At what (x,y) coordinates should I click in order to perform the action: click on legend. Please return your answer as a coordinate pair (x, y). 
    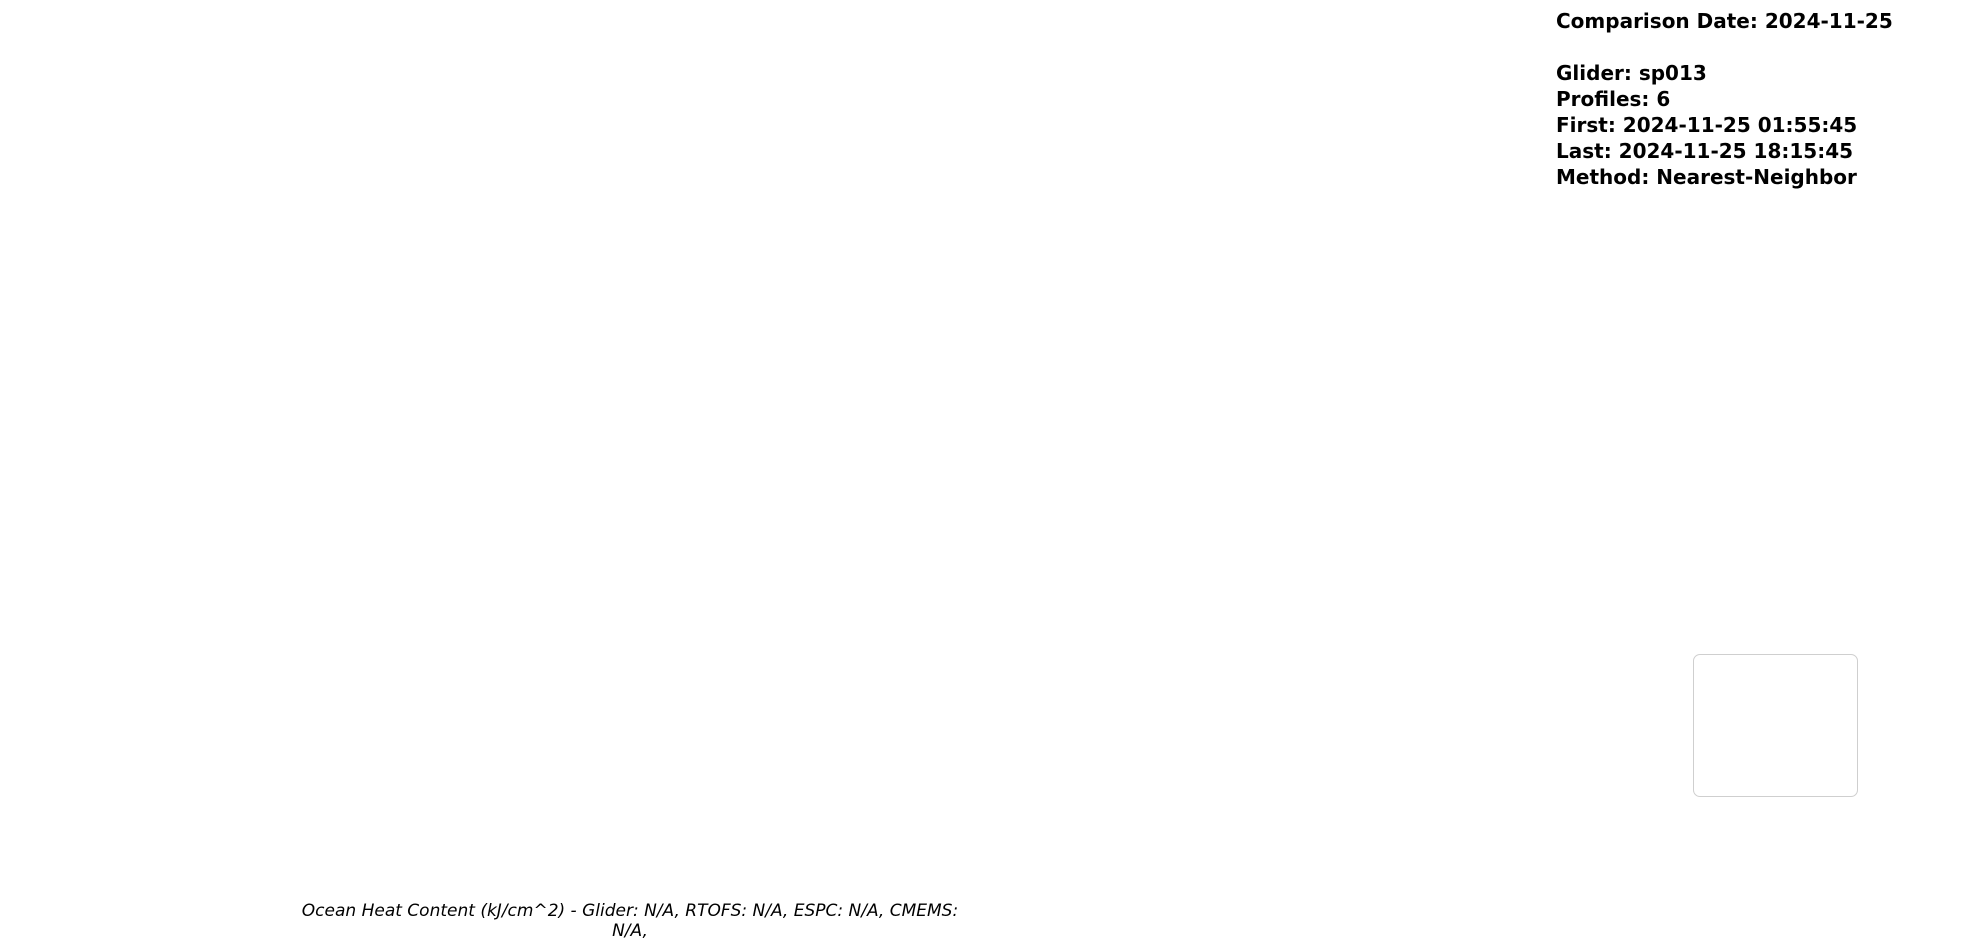
    Looking at the image, I should click on (1775, 725).